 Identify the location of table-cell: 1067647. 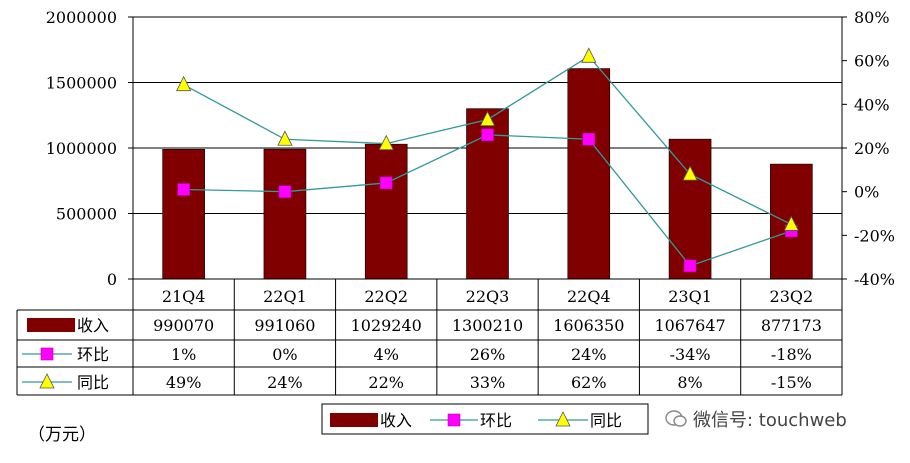
(689, 325).